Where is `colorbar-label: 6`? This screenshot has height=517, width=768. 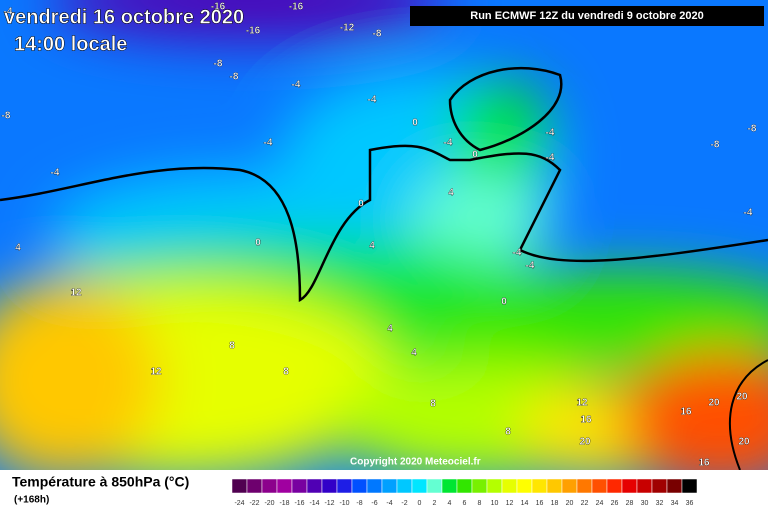 colorbar-label: 6 is located at coordinates (465, 503).